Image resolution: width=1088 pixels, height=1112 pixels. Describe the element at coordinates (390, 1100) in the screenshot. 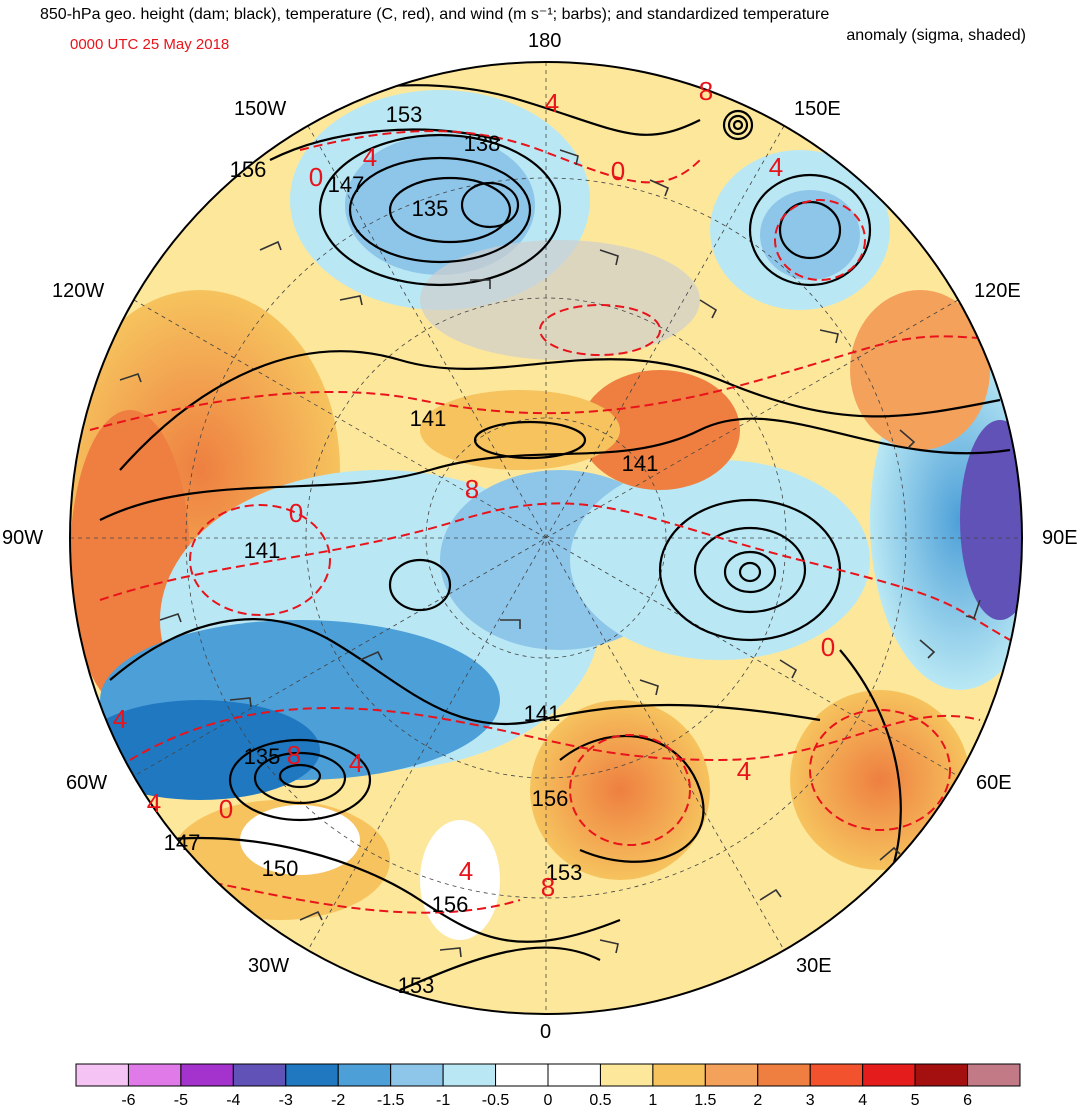

I see `colorbar-tick-label: -1.5` at that location.